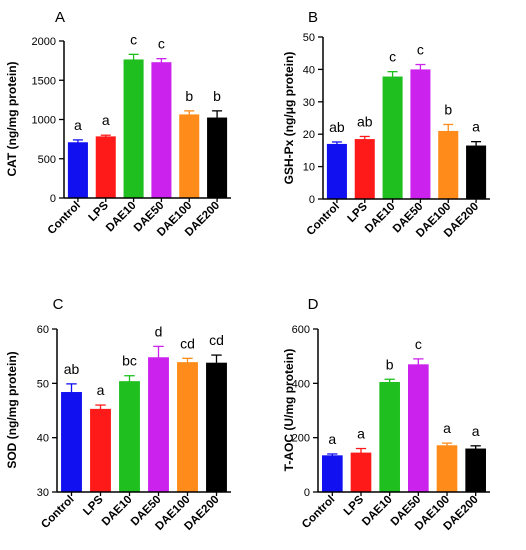 Image resolution: width=526 pixels, height=550 pixels. What do you see at coordinates (301, 384) in the screenshot?
I see `y-tick-label: 400` at bounding box center [301, 384].